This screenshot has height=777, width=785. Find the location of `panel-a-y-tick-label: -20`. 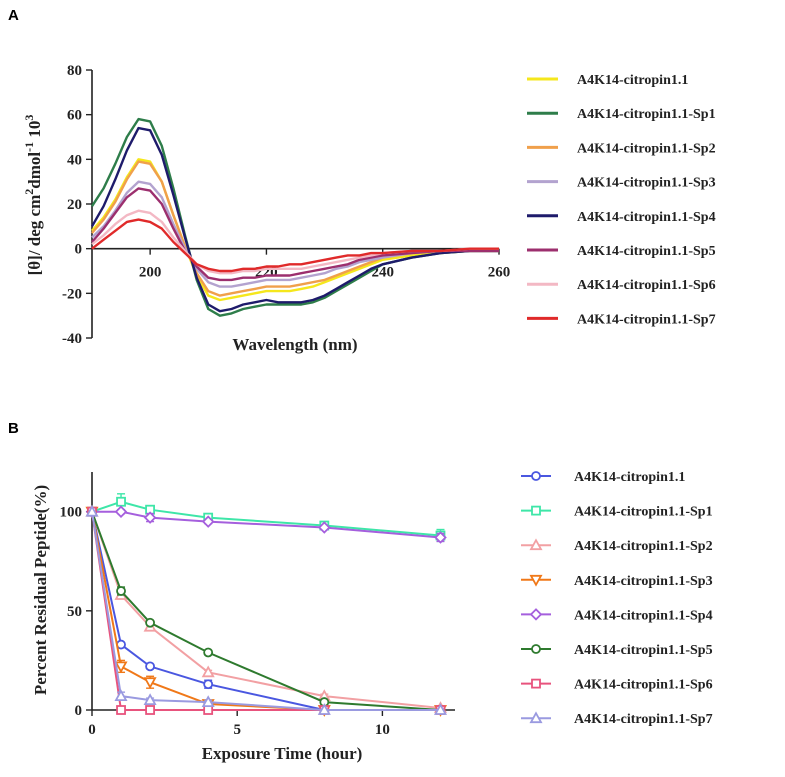

panel-a-y-tick-label: -20 is located at coordinates (72, 294).